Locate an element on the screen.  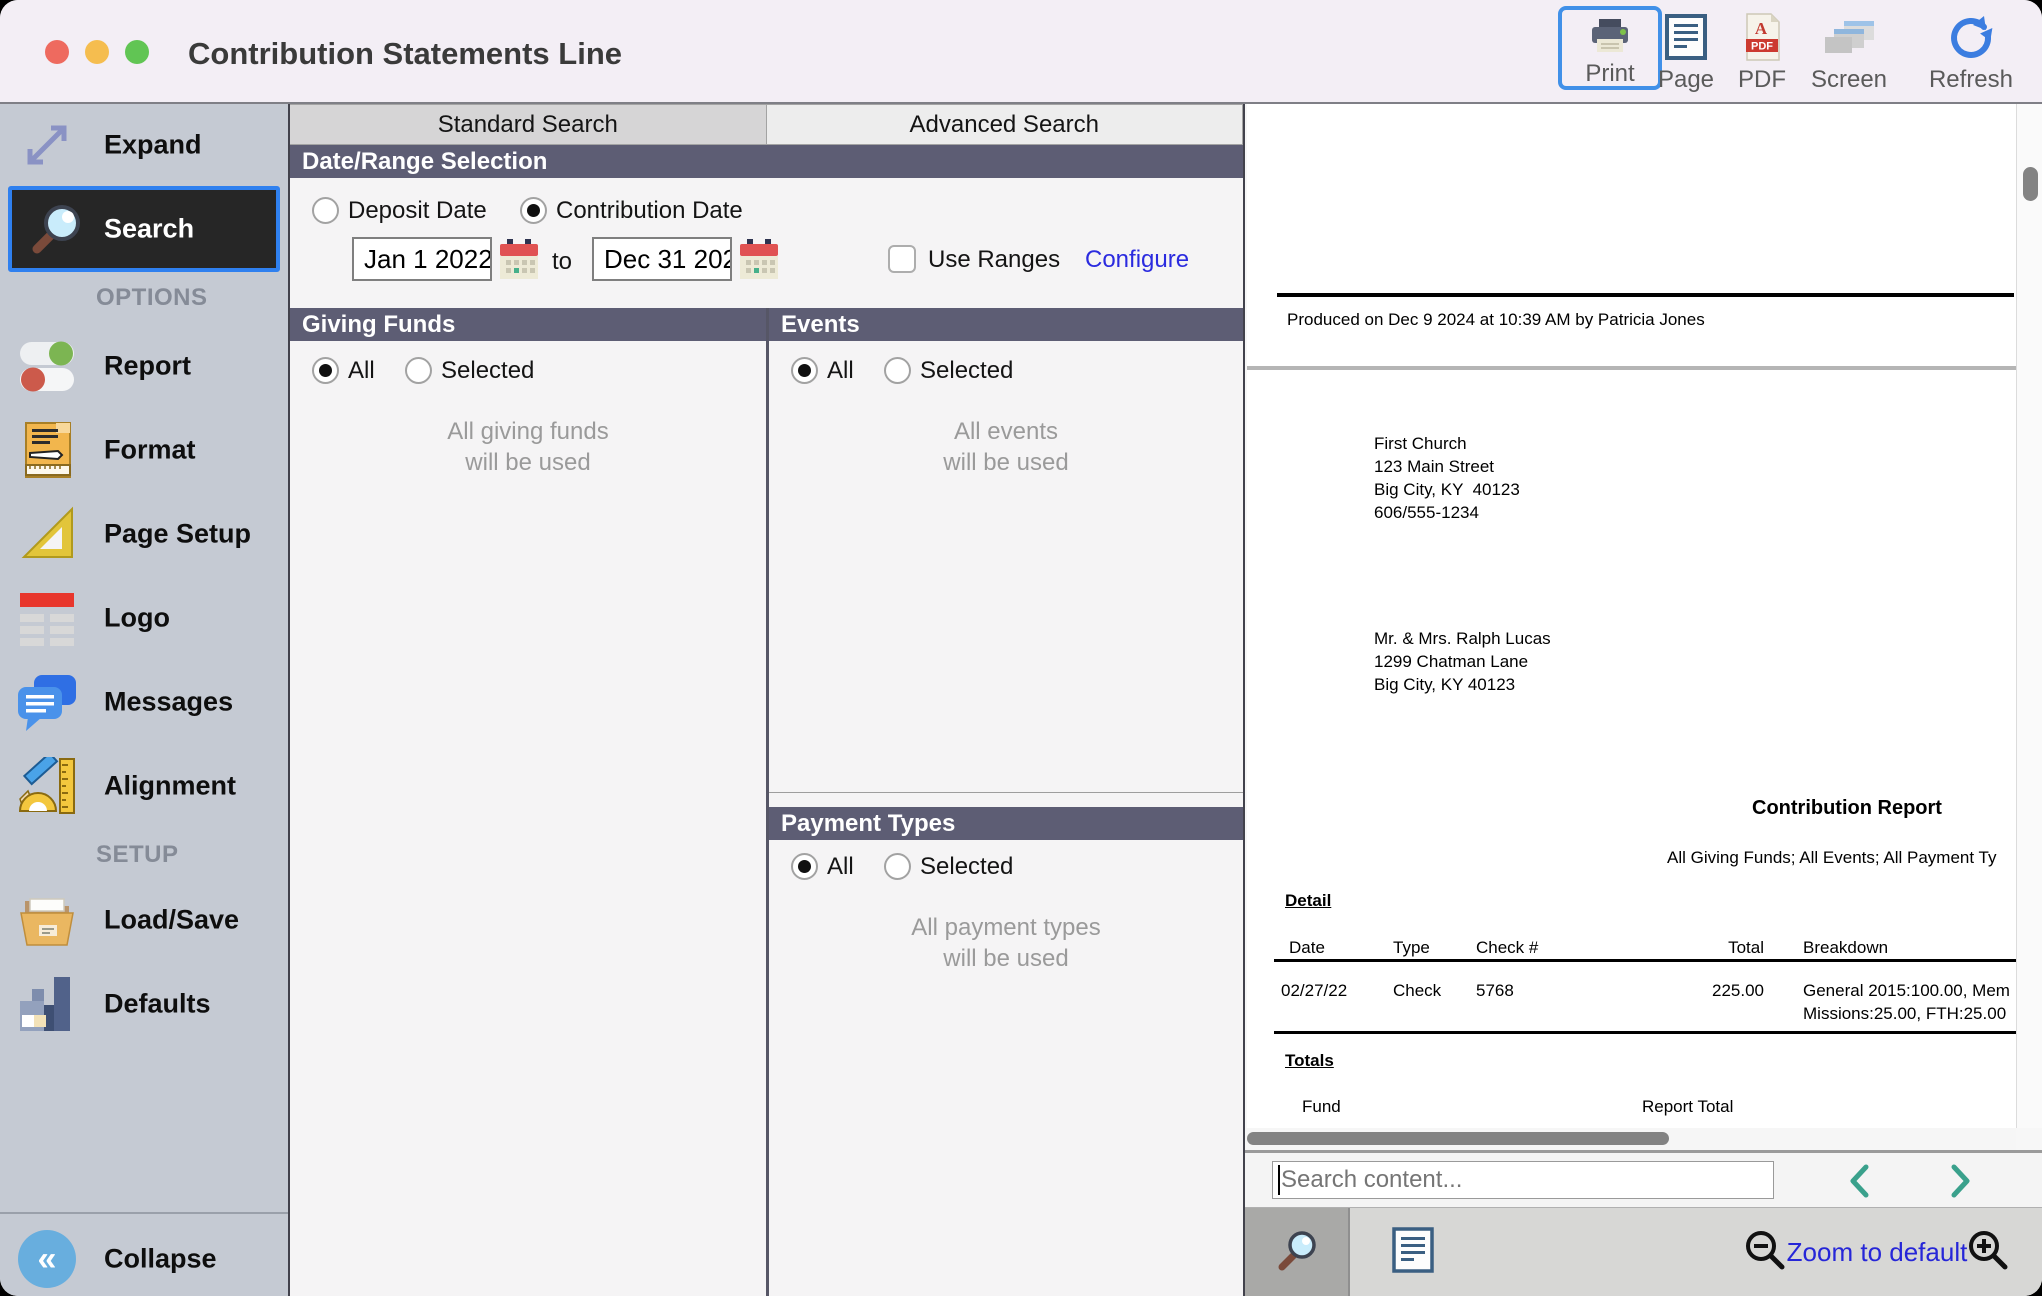
contribution-date-radio is located at coordinates (533, 210).